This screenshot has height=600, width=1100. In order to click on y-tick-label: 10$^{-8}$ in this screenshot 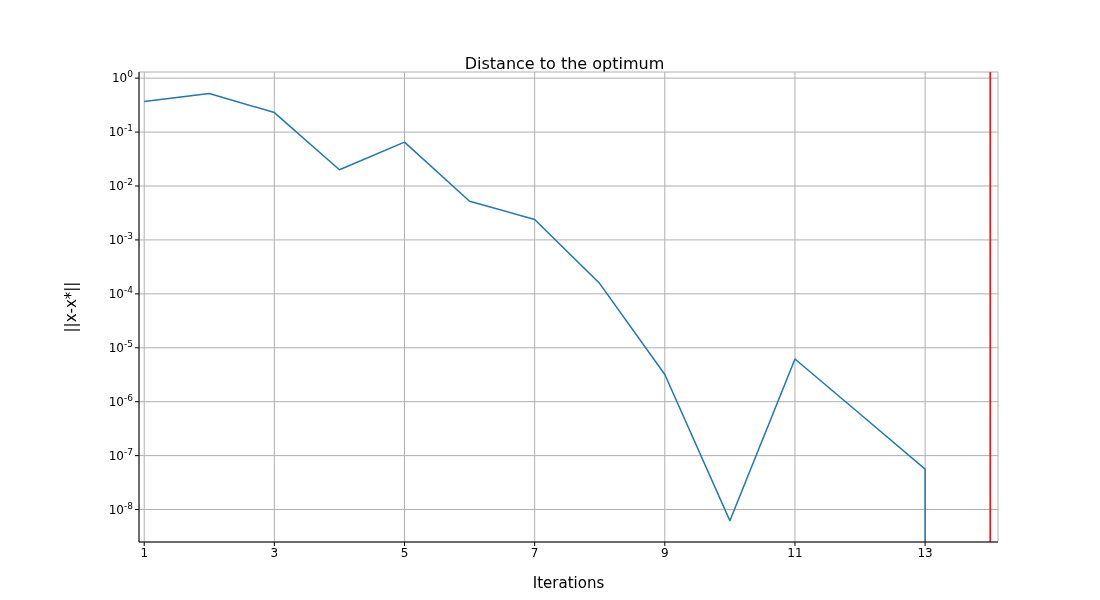, I will do `click(121, 508)`.